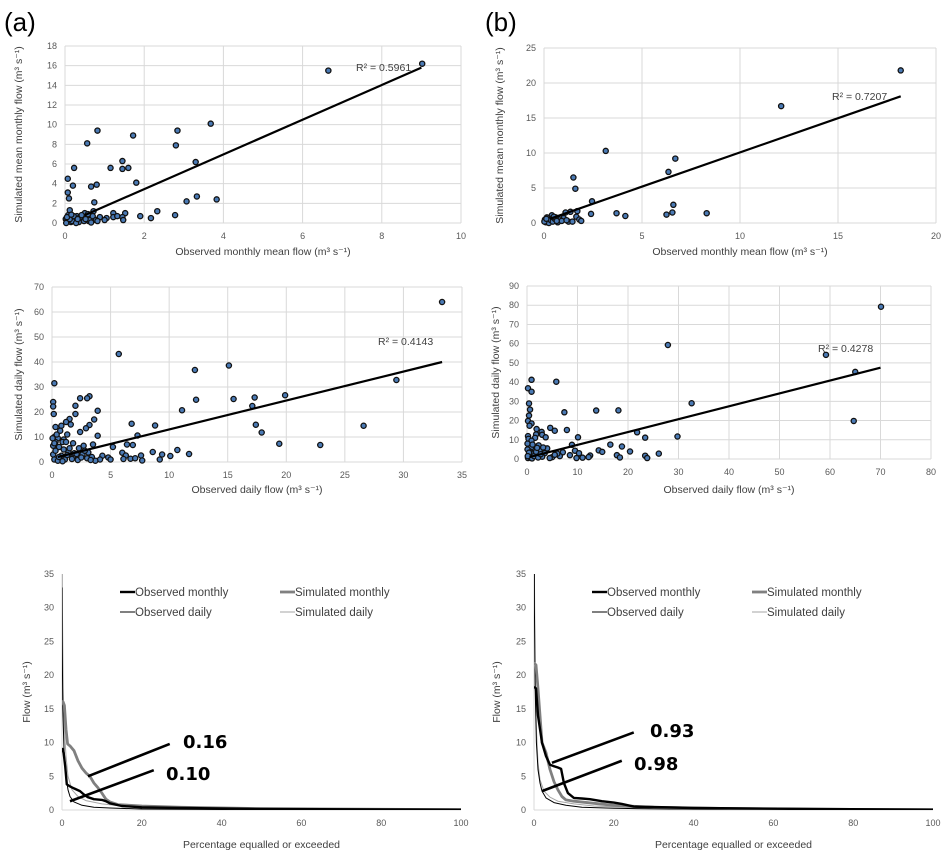  What do you see at coordinates (334, 613) in the screenshot?
I see `legend-label: Simulated daily` at bounding box center [334, 613].